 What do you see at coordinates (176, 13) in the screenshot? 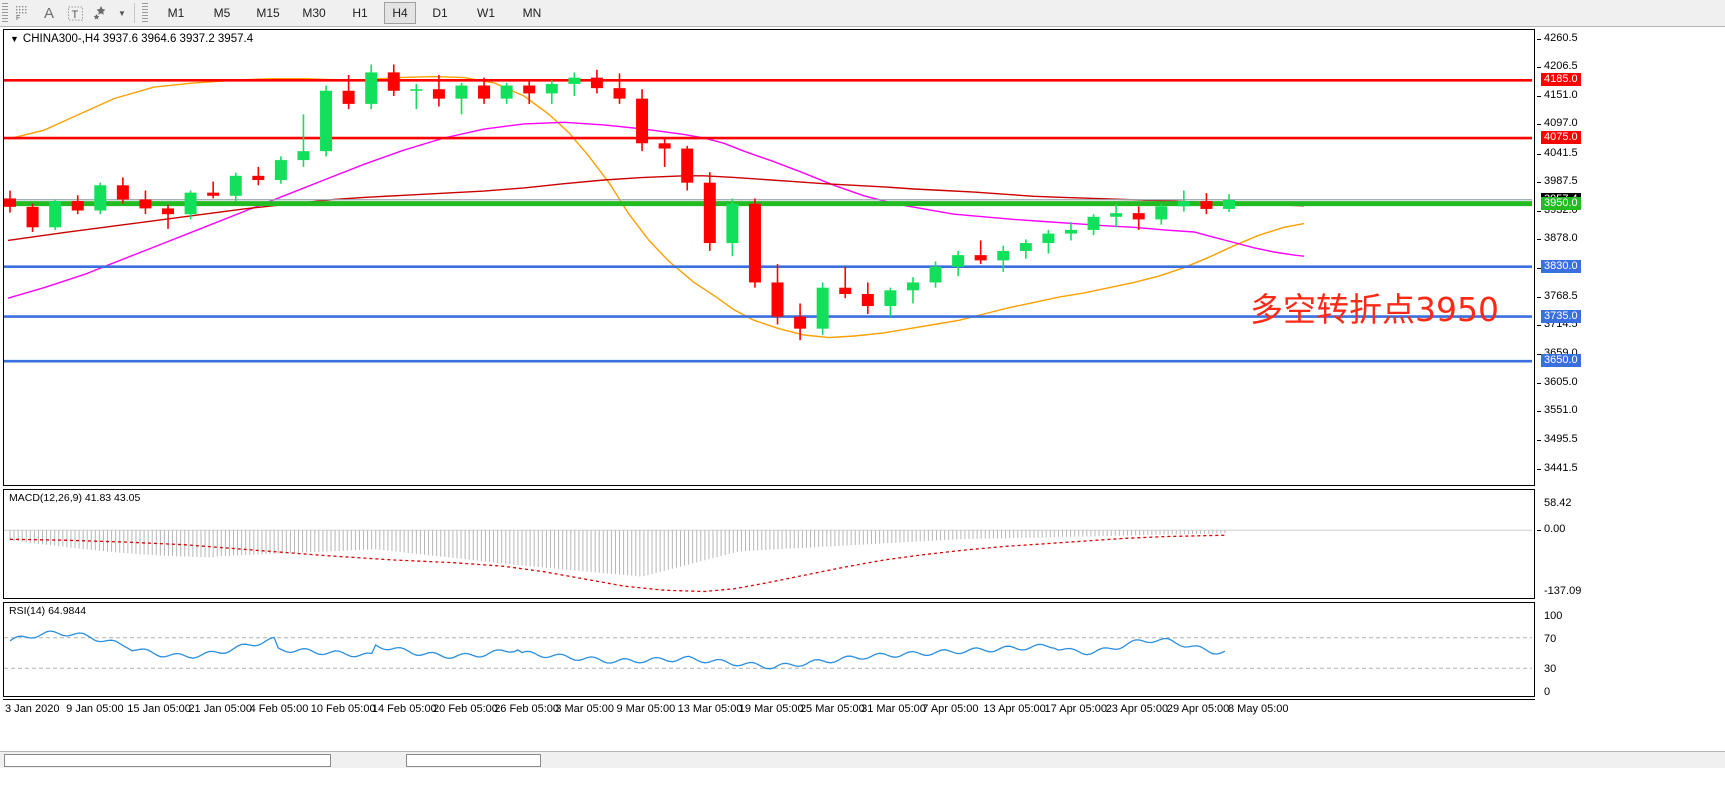
I see `timeframe-m1: M1` at bounding box center [176, 13].